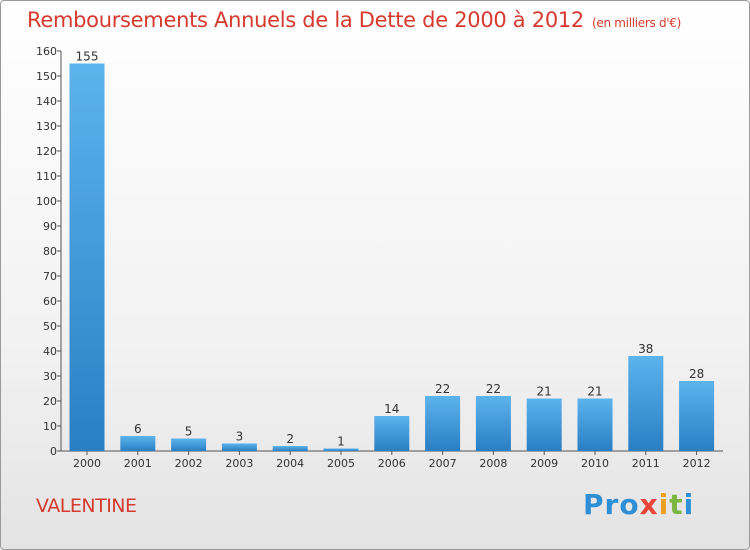 Image resolution: width=750 pixels, height=550 pixels. I want to click on y-tick-label: 60, so click(50, 301).